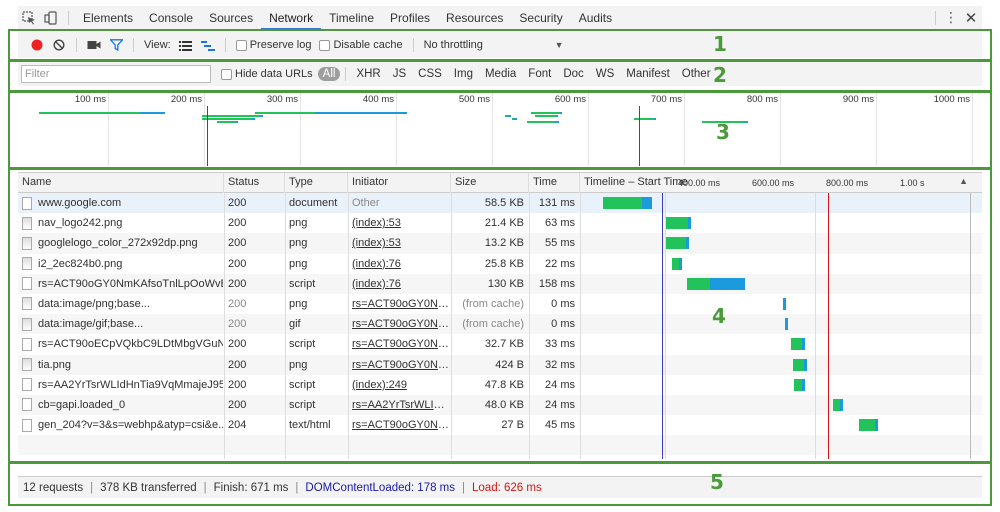 This screenshot has height=512, width=1000. Describe the element at coordinates (59, 45) in the screenshot. I see `clear-button` at that location.